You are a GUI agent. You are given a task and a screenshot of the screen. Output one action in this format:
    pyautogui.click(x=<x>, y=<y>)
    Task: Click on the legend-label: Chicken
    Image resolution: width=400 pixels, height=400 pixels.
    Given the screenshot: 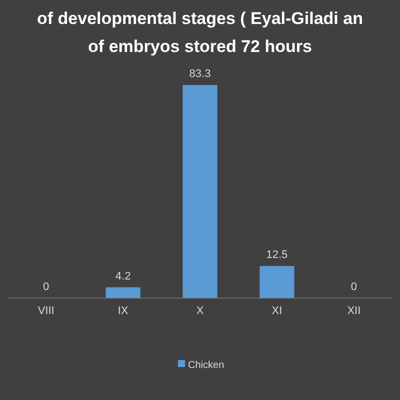 What is the action you would take?
    pyautogui.click(x=206, y=365)
    